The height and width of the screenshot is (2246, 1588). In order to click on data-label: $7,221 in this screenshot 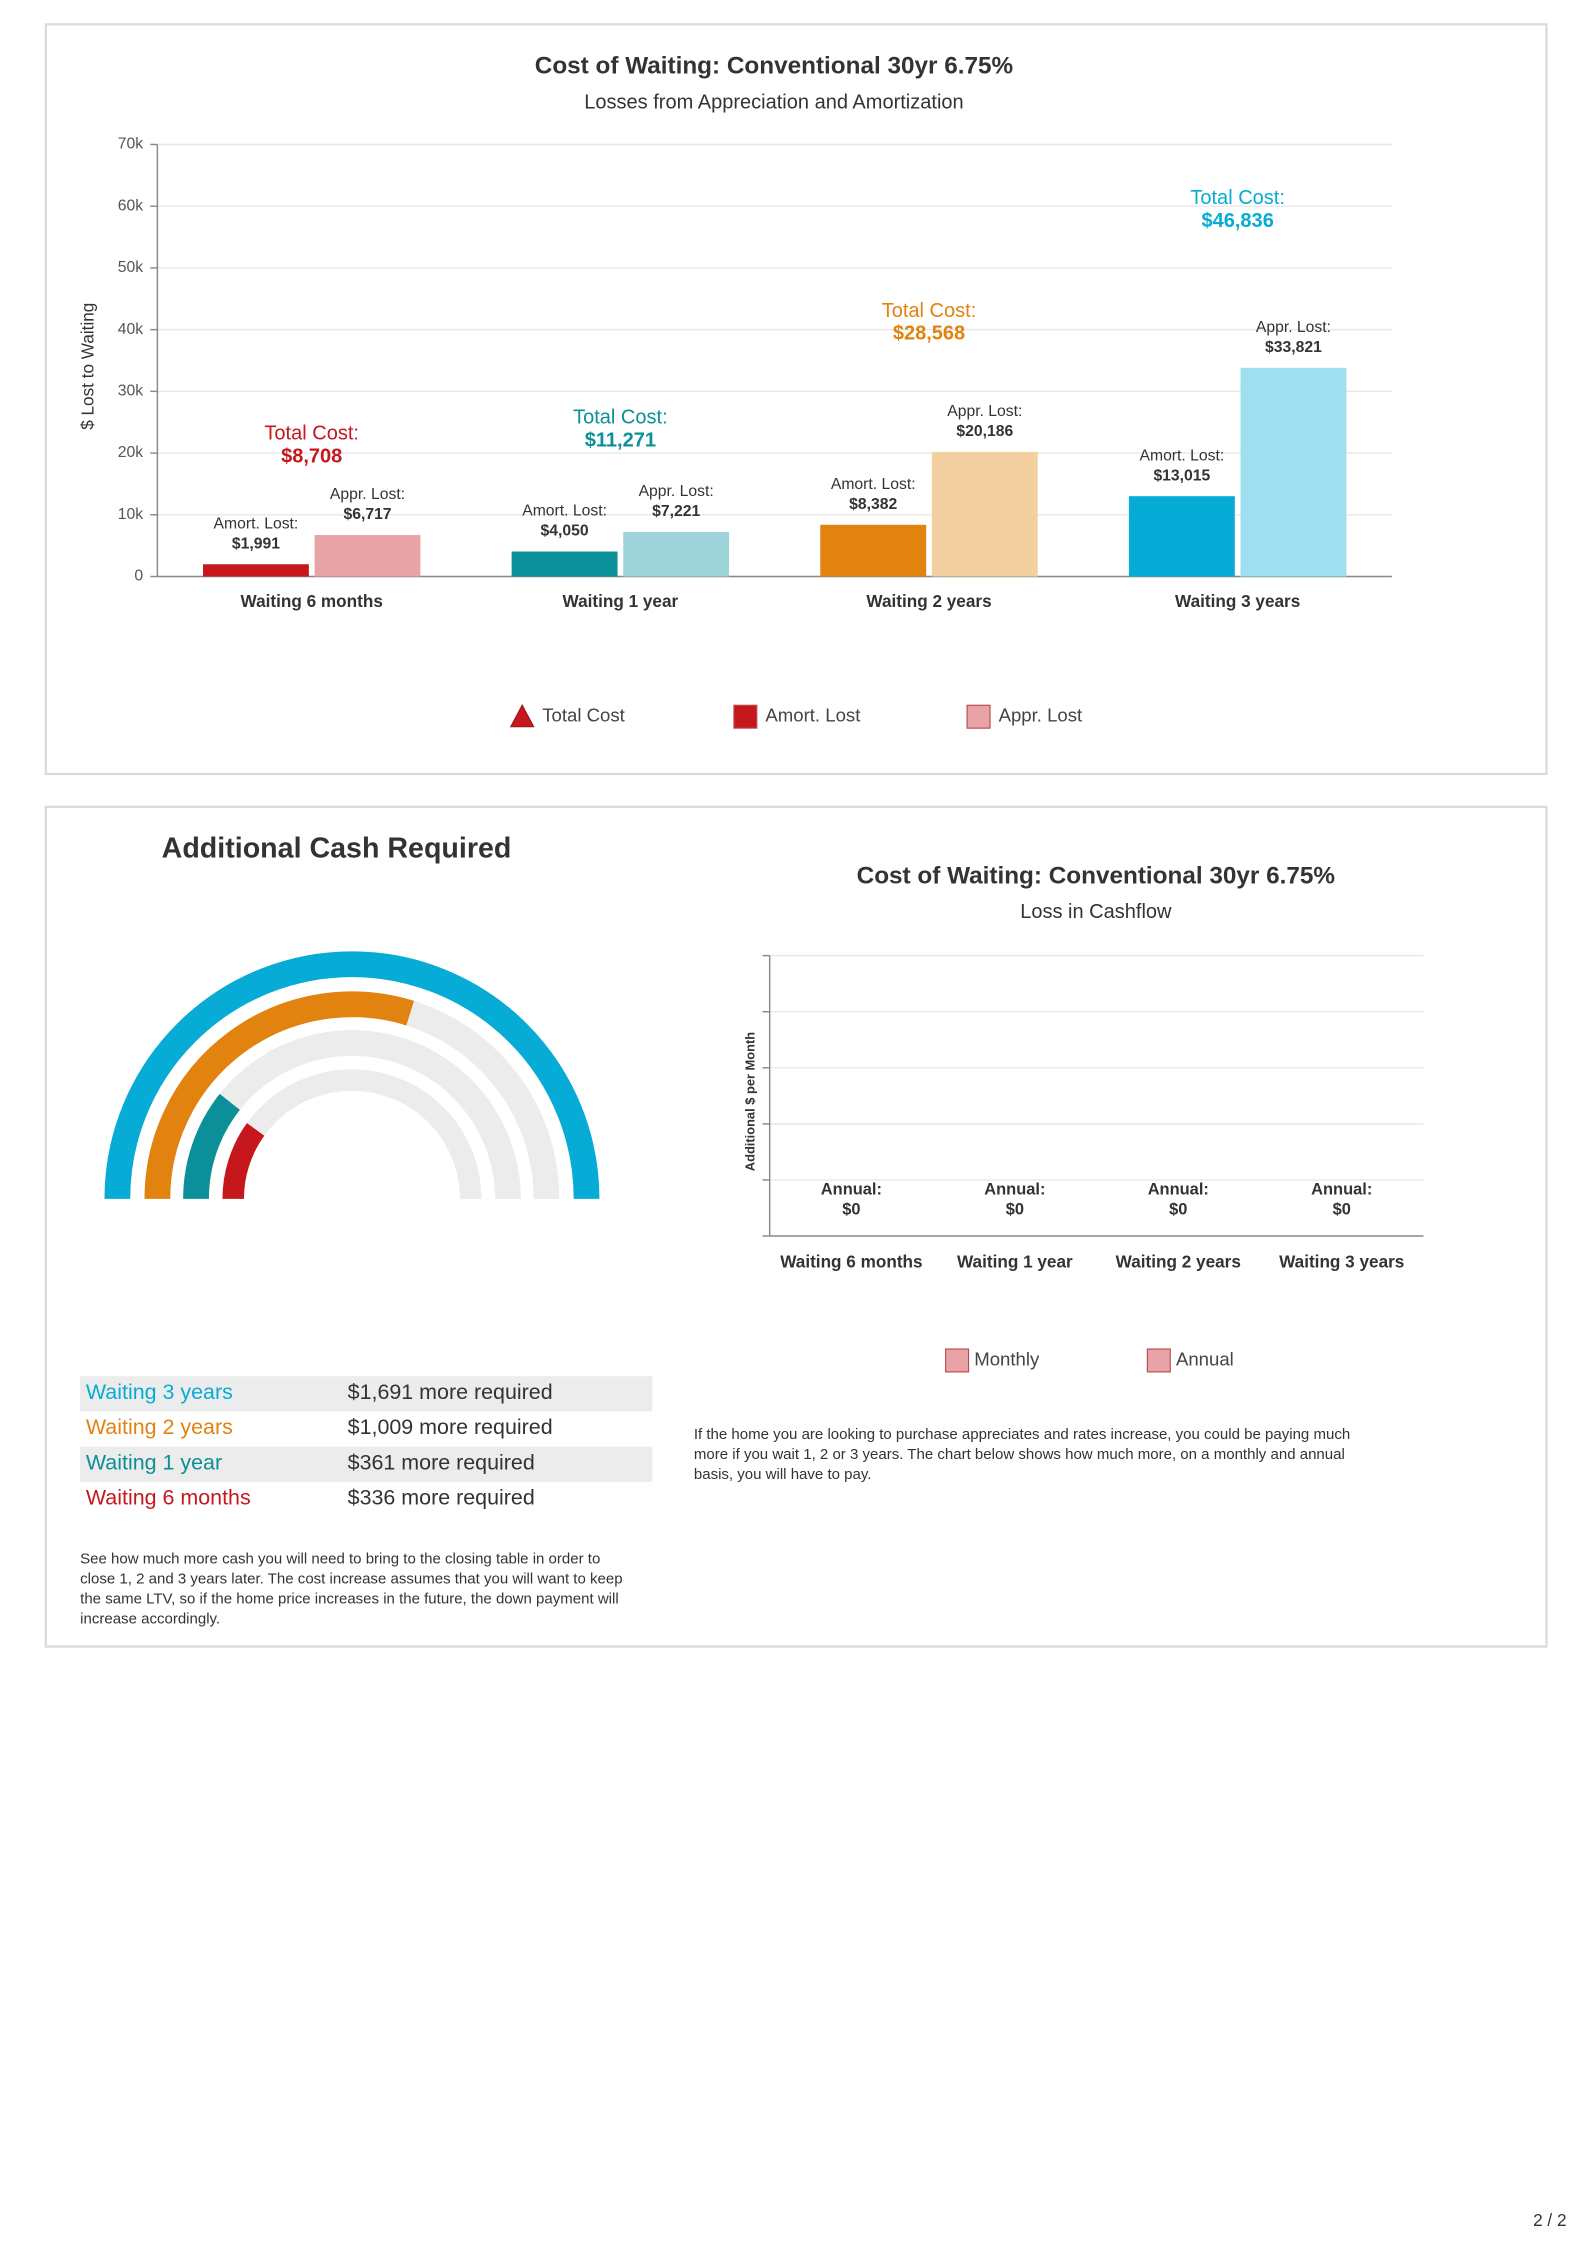, I will do `click(676, 511)`.